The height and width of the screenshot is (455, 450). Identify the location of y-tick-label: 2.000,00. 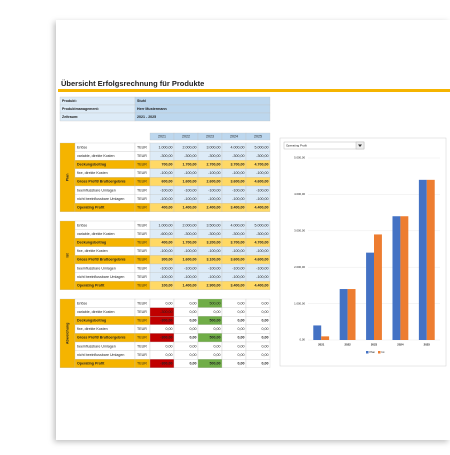
(299, 267).